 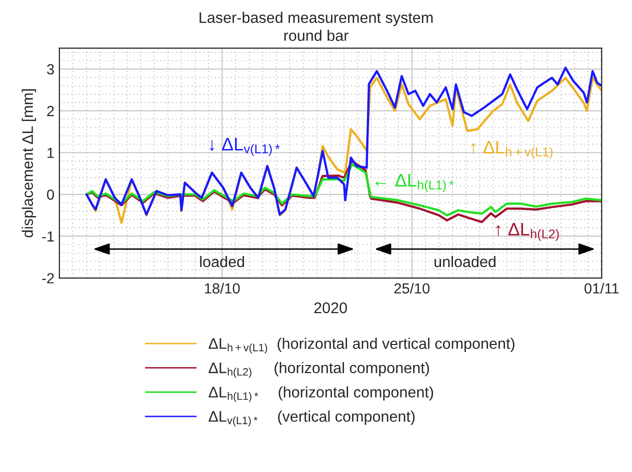 What do you see at coordinates (50, 111) in the screenshot?
I see `y-tick-label: 2` at bounding box center [50, 111].